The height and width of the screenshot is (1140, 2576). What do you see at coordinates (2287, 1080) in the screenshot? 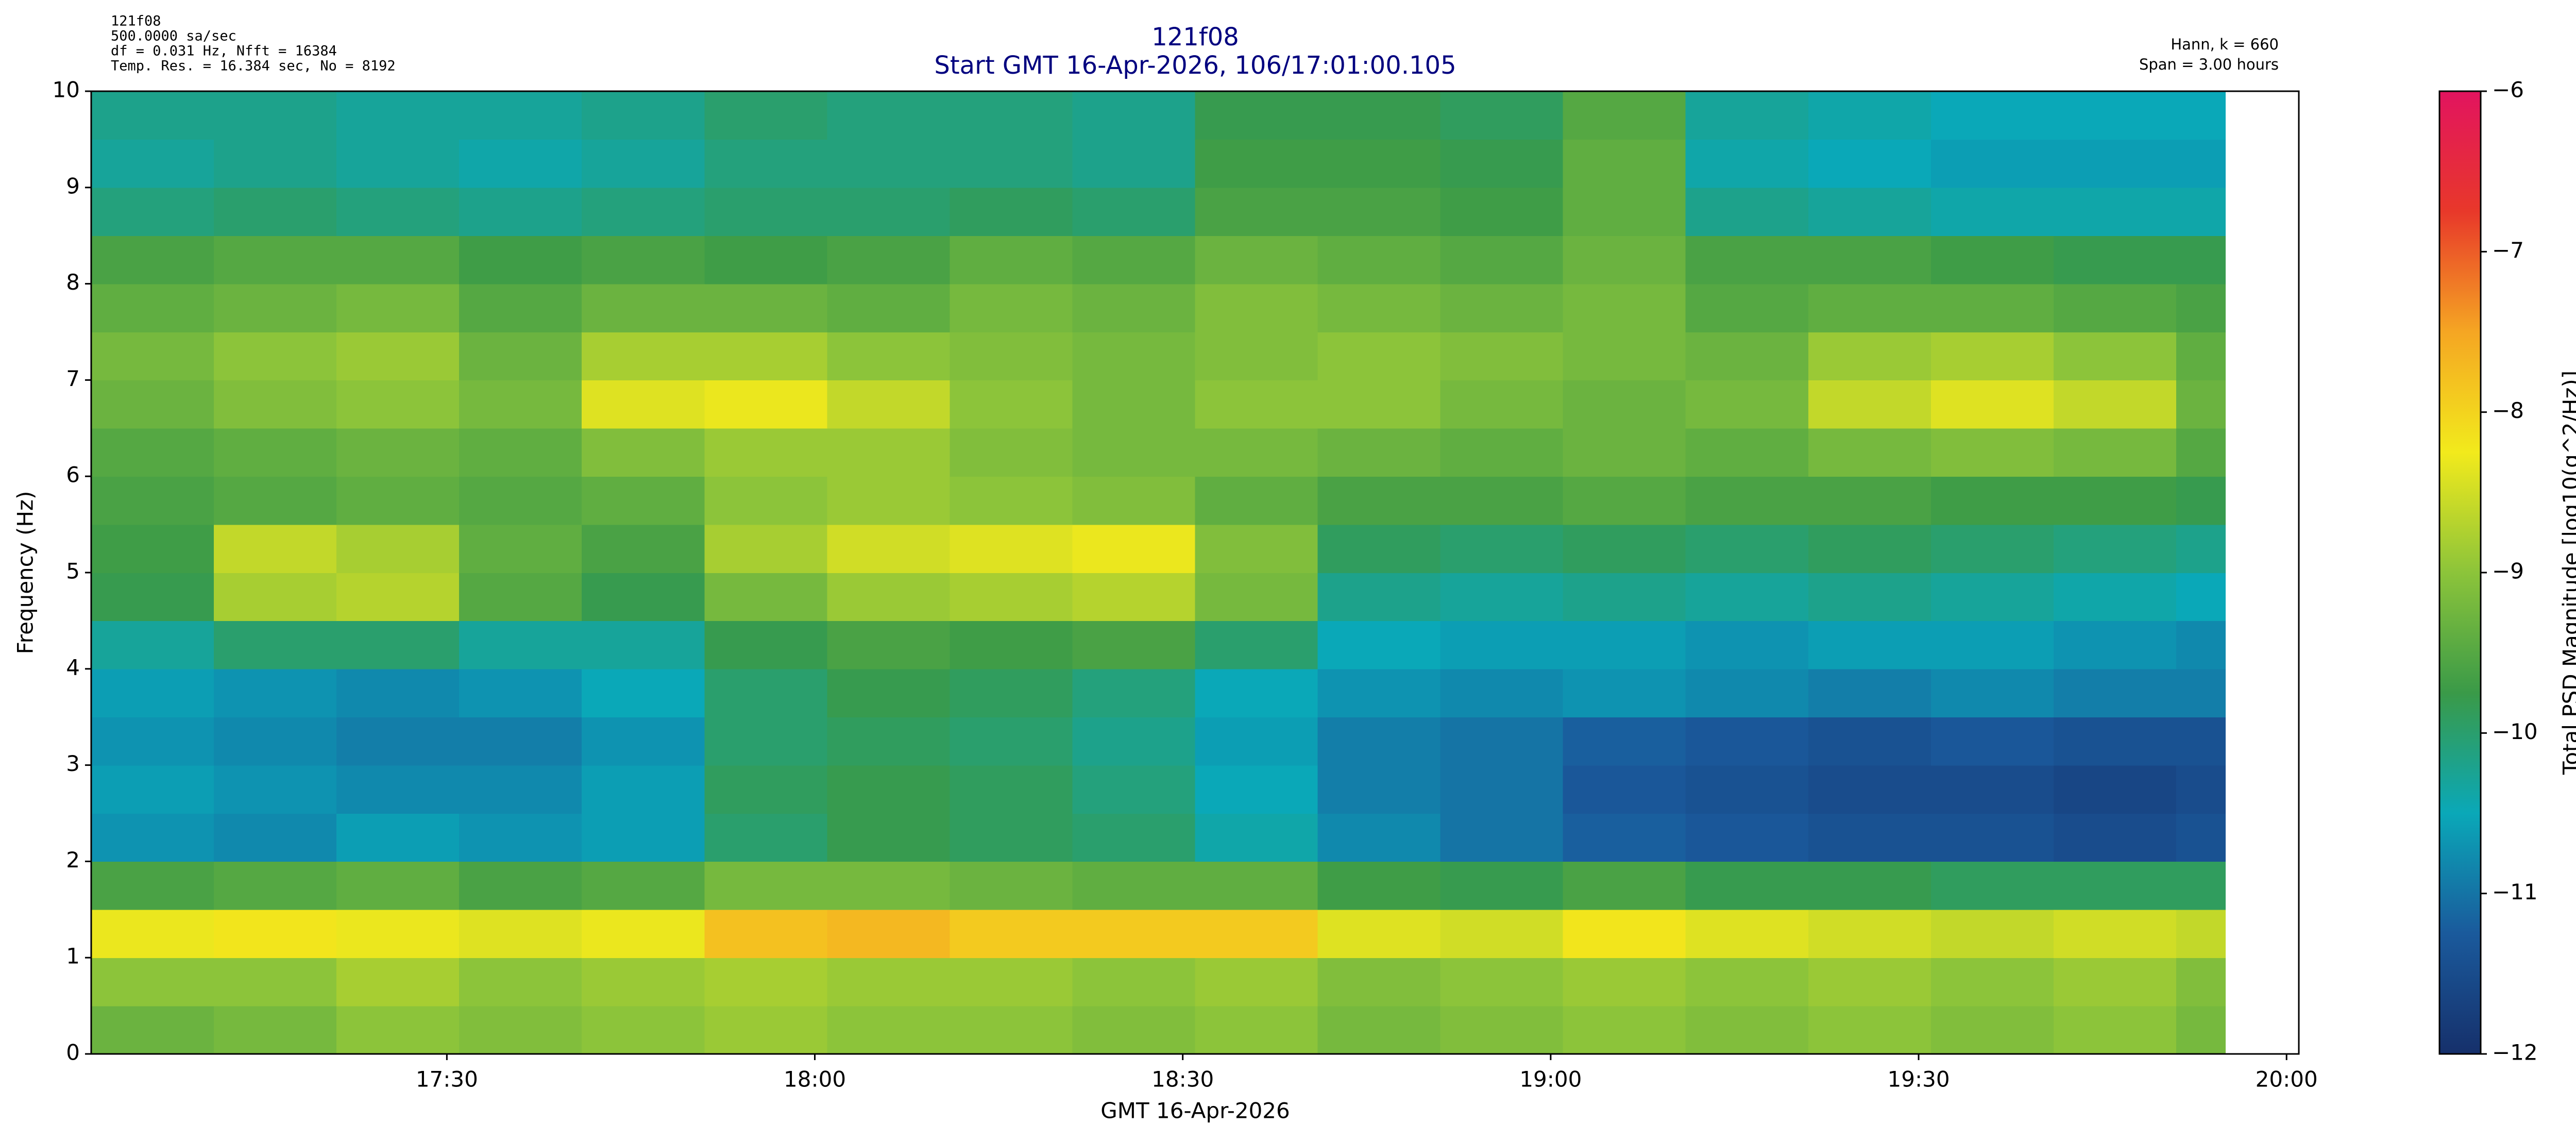
I see `x-tick-label: 20:00` at bounding box center [2287, 1080].